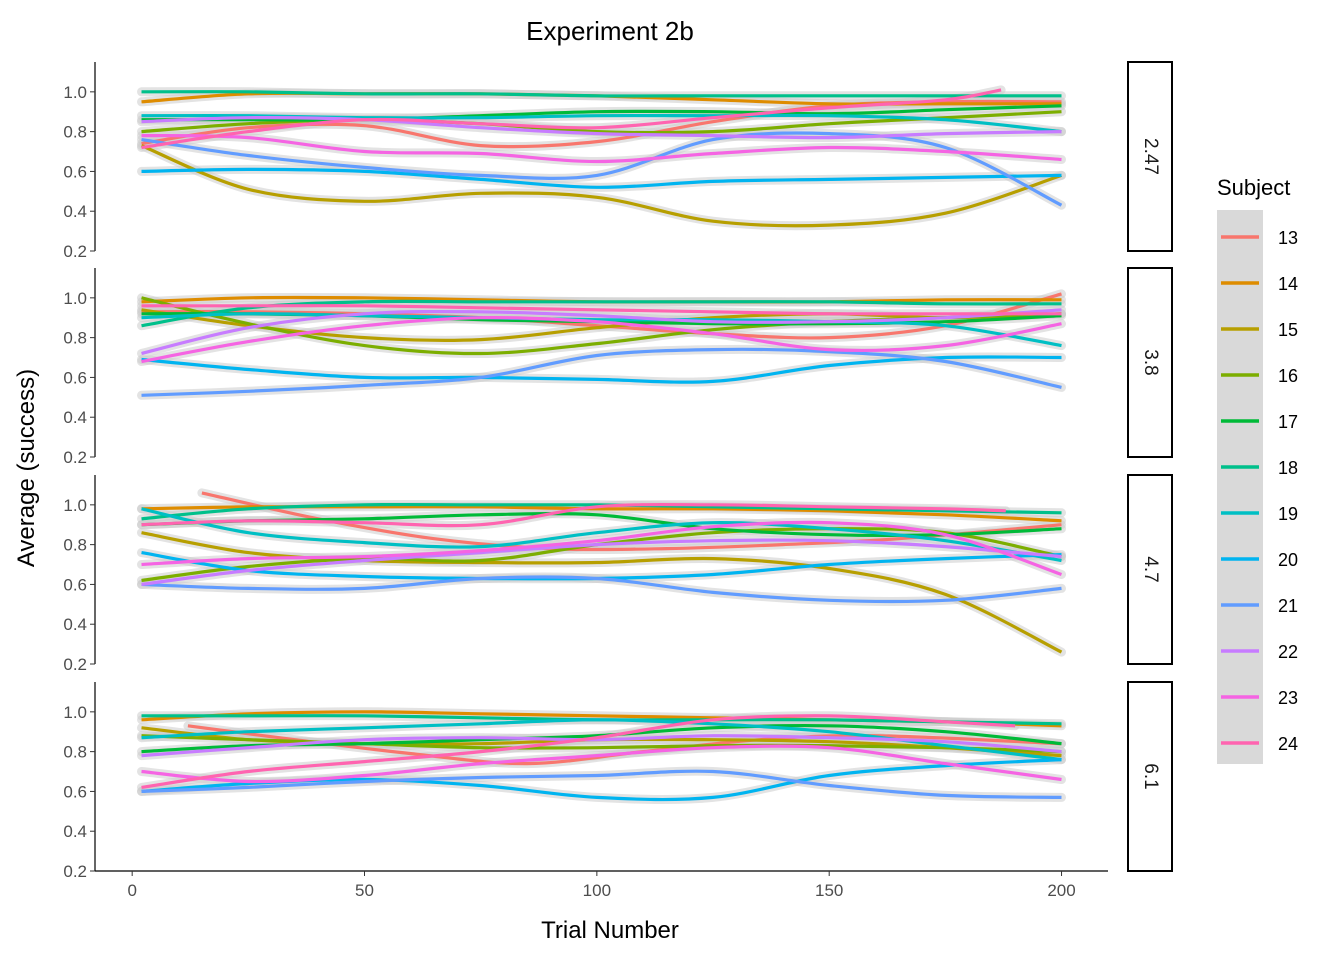 The height and width of the screenshot is (960, 1344). I want to click on legend-item: 18, so click(1259, 468).